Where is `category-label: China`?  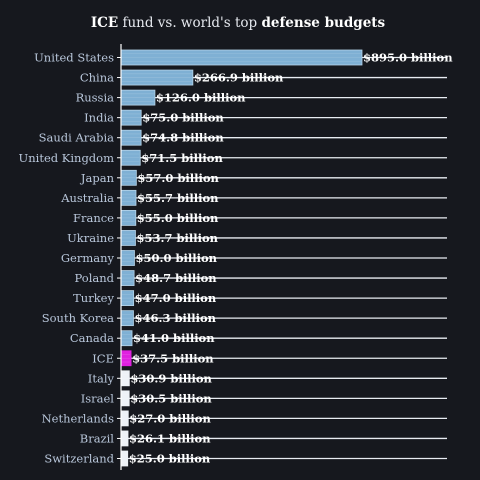
category-label: China is located at coordinates (97, 78).